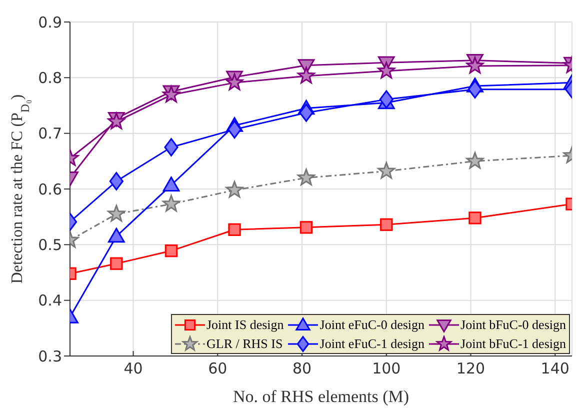 The image size is (585, 417). Describe the element at coordinates (372, 344) in the screenshot. I see `legend-label: Joint eFuC-1 design` at that location.